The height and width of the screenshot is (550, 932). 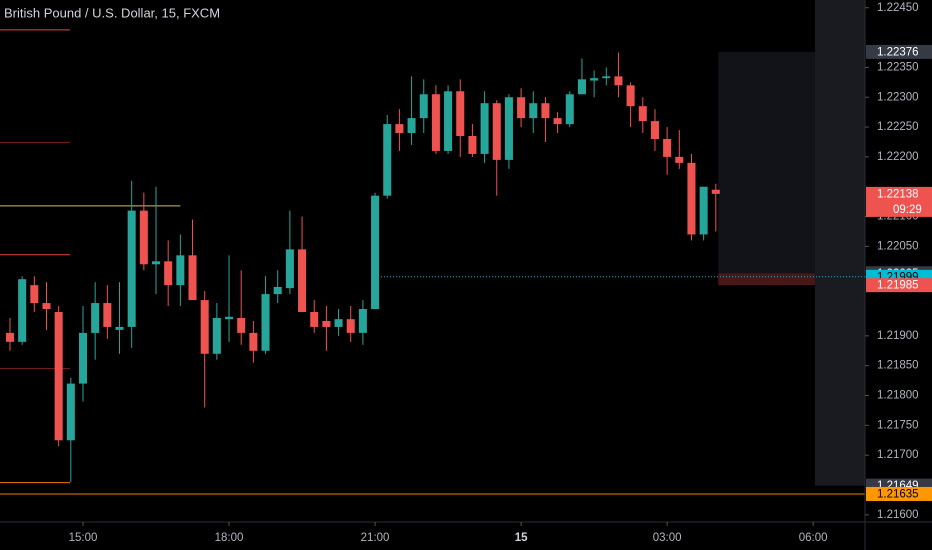 I want to click on y-tick-label: 1.22250, so click(x=898, y=127).